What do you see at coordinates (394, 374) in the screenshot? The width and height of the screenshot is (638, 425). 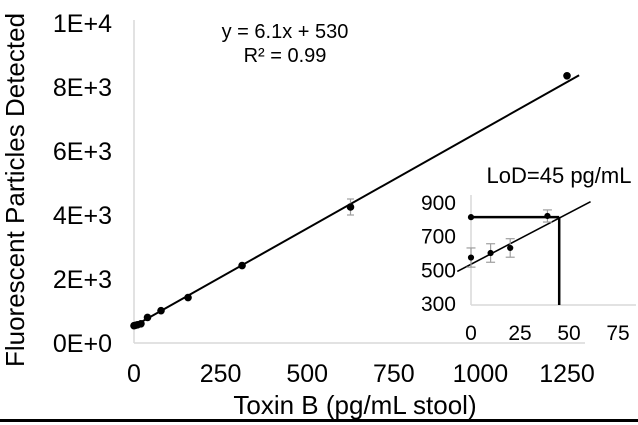 I see `x-tick-label: 750` at bounding box center [394, 374].